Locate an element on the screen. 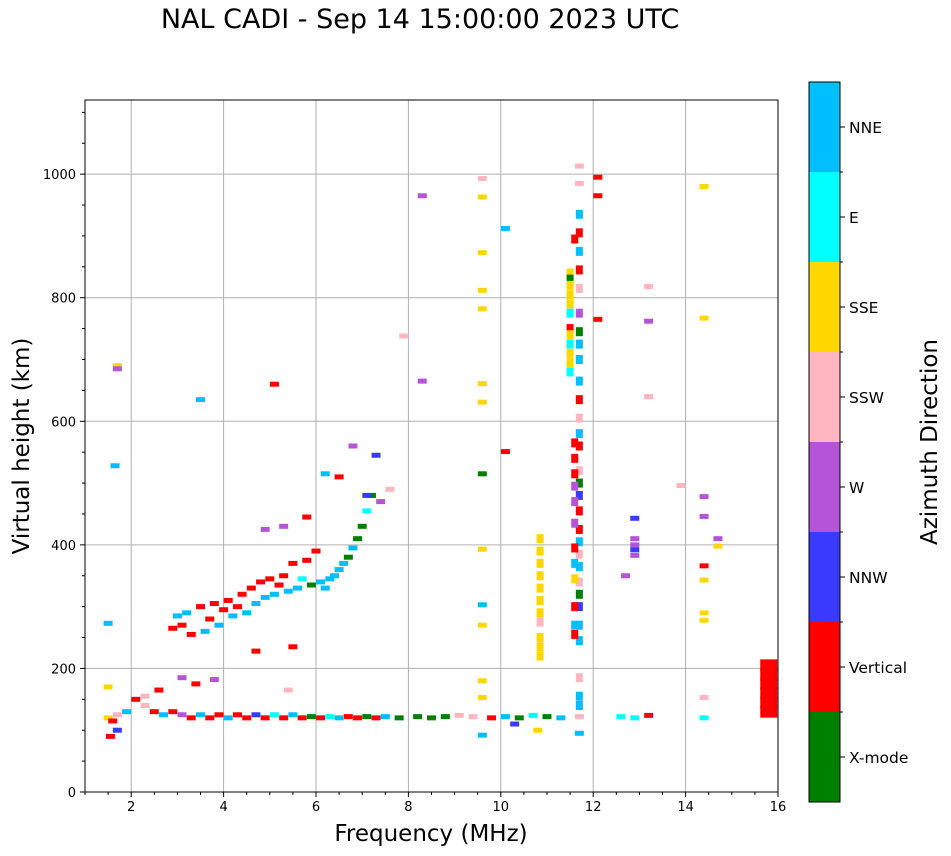 The image size is (951, 856). x-tick-label: 8 is located at coordinates (408, 807).